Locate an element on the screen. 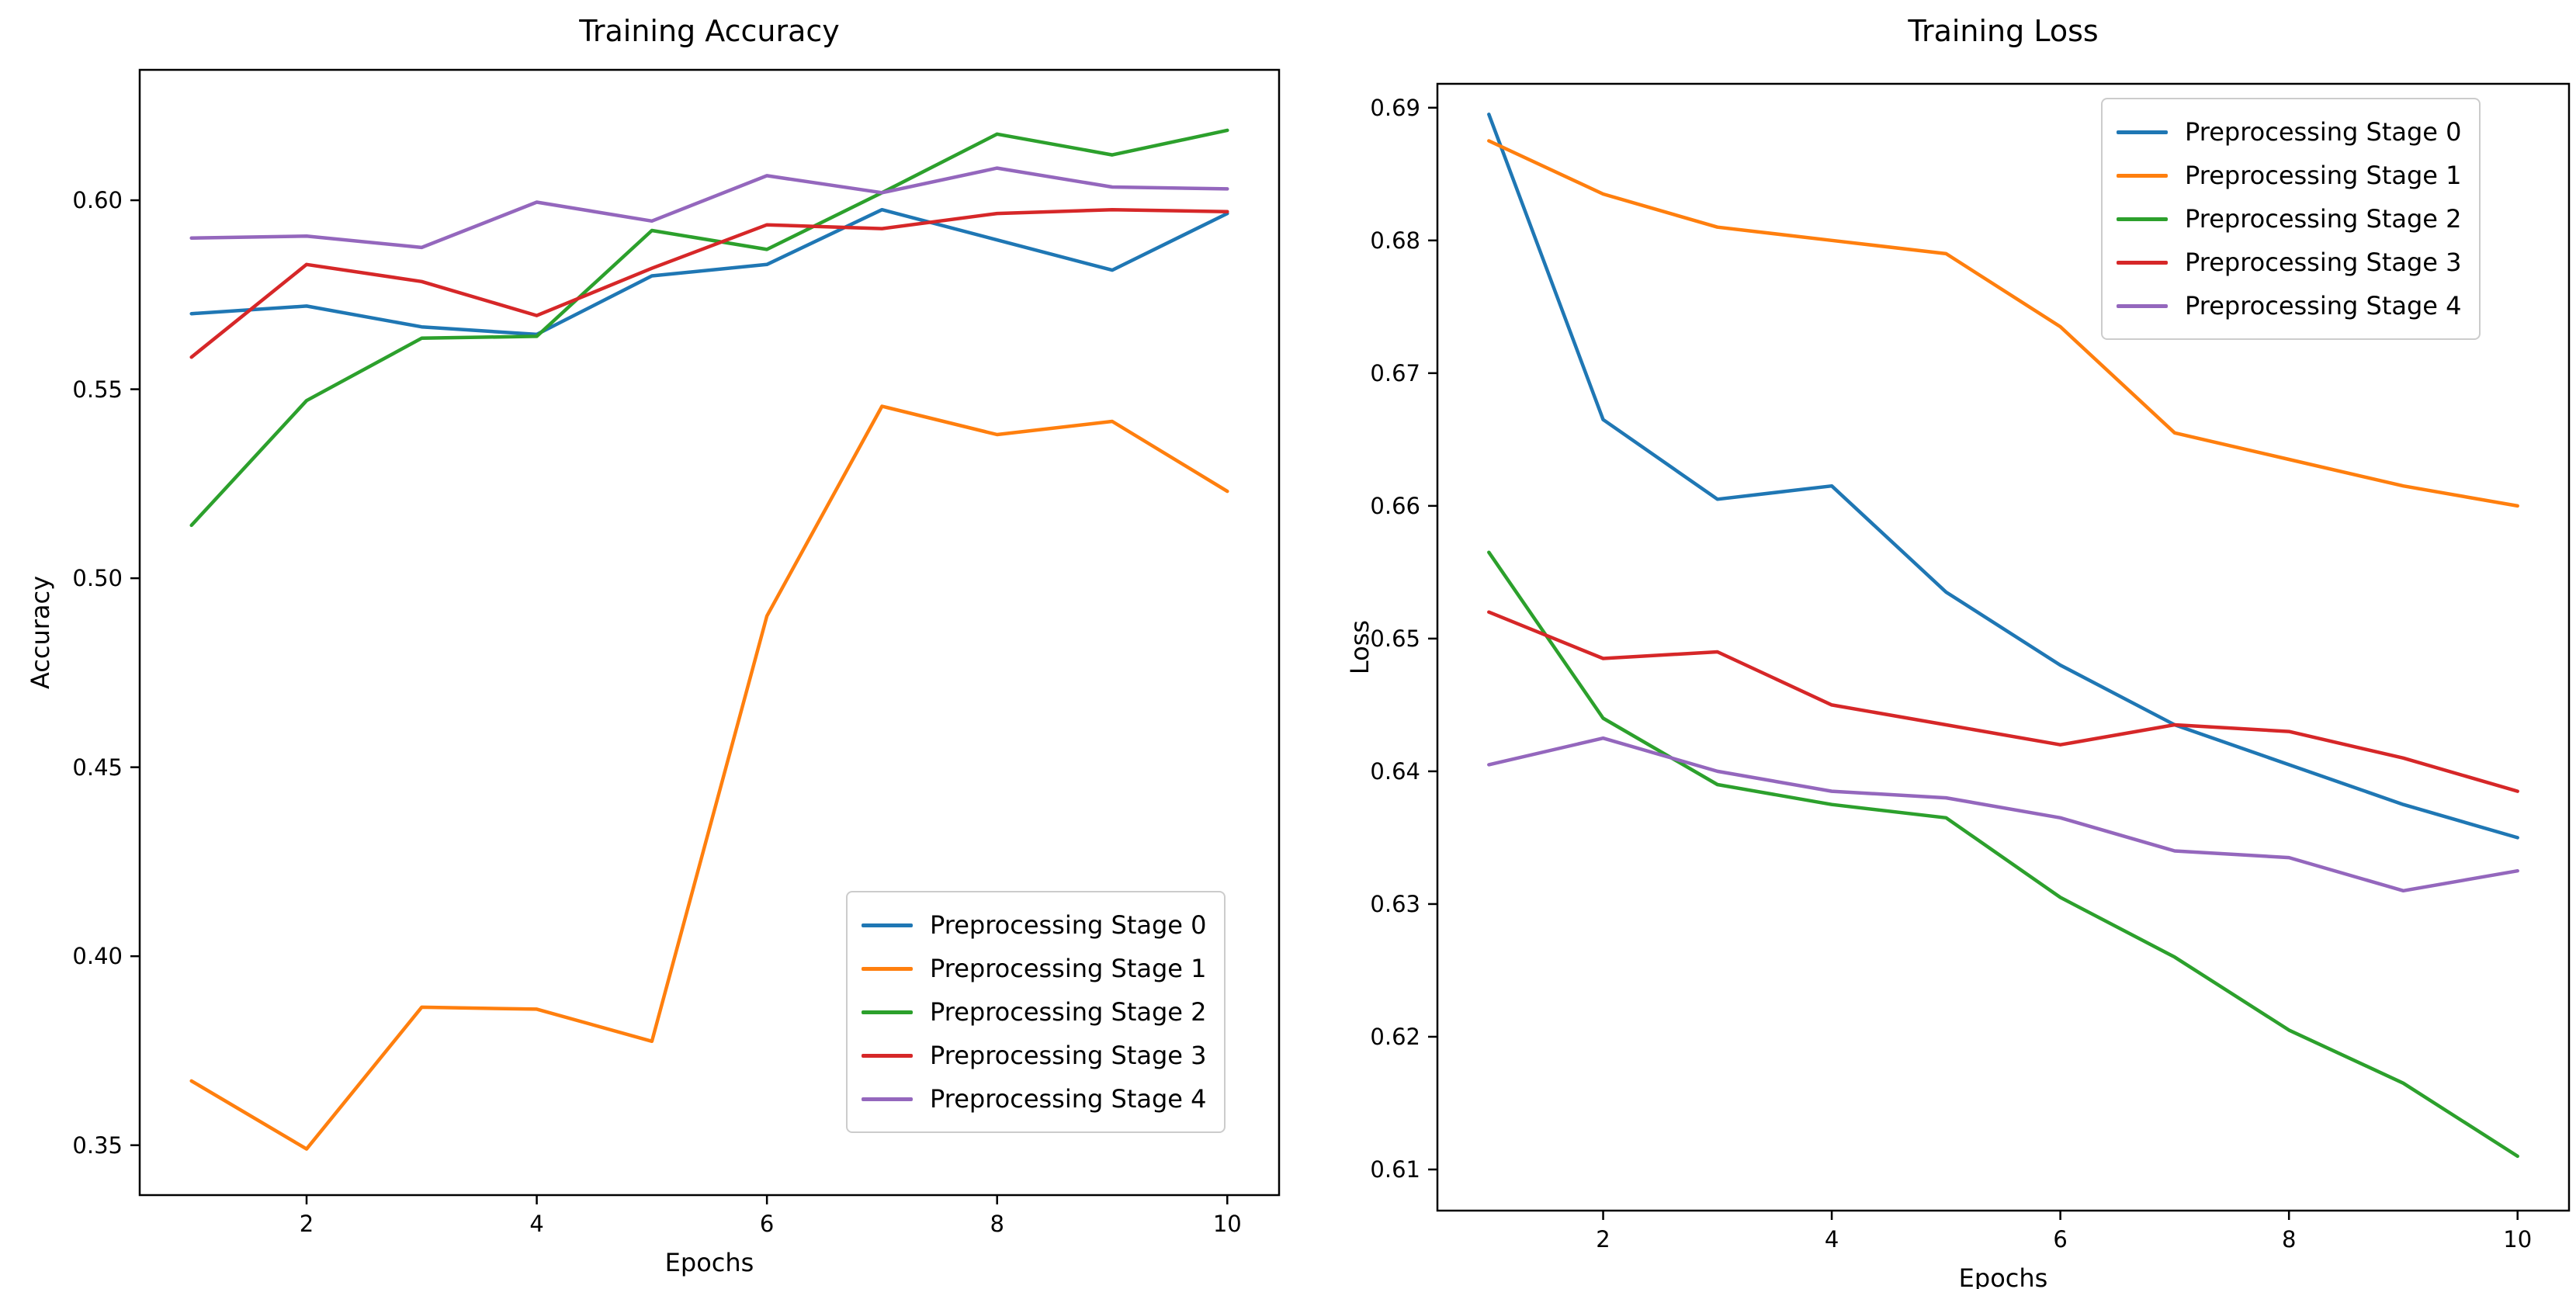  loss-ytick-label: 0.67 is located at coordinates (1395, 372).